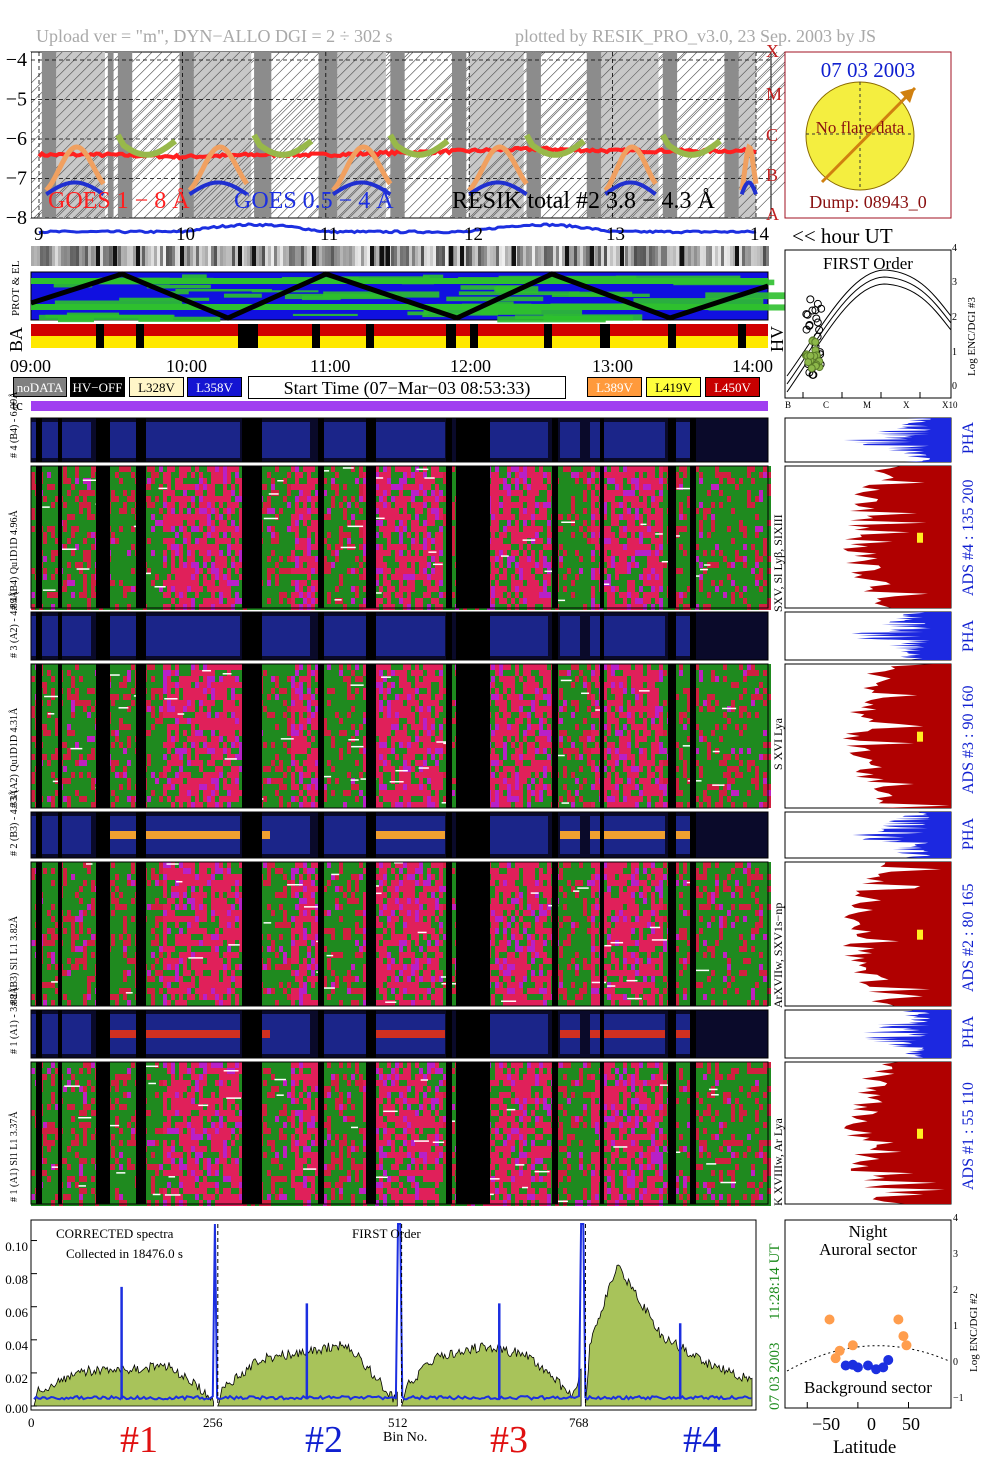 The image size is (1004, 1477). Describe the element at coordinates (732, 387) in the screenshot. I see `legend-l450v: L450V` at that location.